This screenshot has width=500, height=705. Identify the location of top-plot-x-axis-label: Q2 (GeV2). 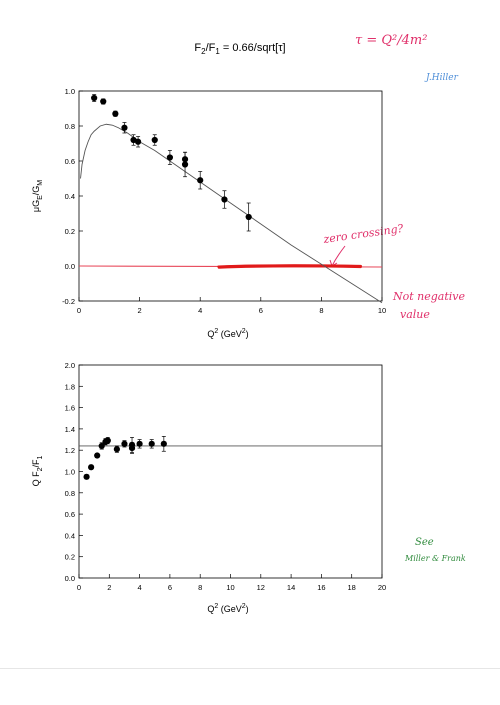
(227, 333).